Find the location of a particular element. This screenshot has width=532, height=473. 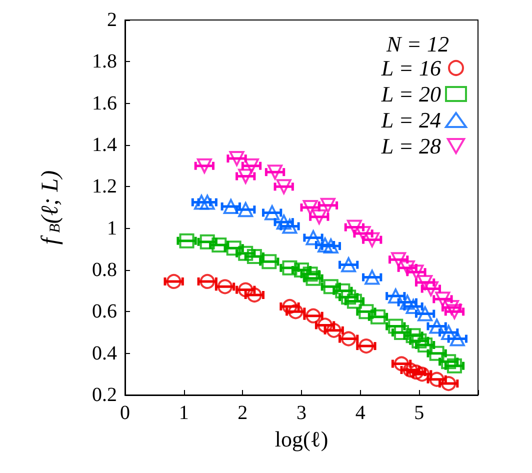

y-tick-label: 1.6 is located at coordinates (104, 103).